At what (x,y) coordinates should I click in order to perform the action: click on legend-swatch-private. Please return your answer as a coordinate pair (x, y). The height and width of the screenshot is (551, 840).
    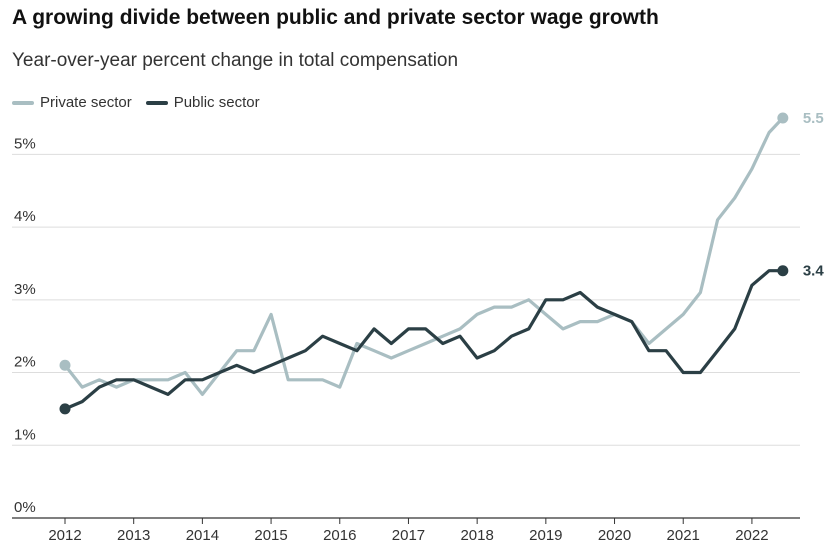
    Looking at the image, I should click on (23, 102).